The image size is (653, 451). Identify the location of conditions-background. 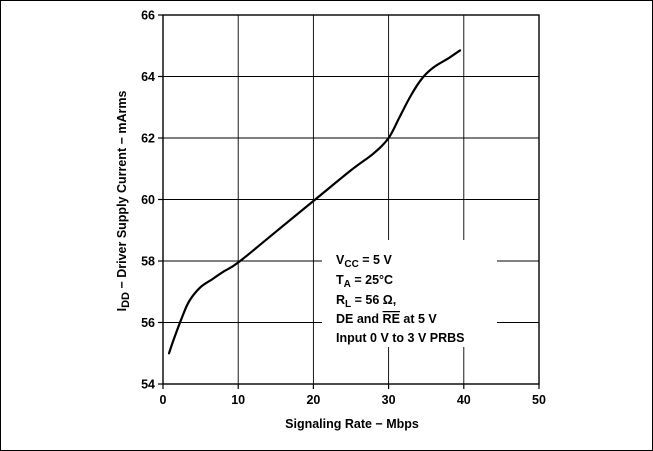
(409, 293).